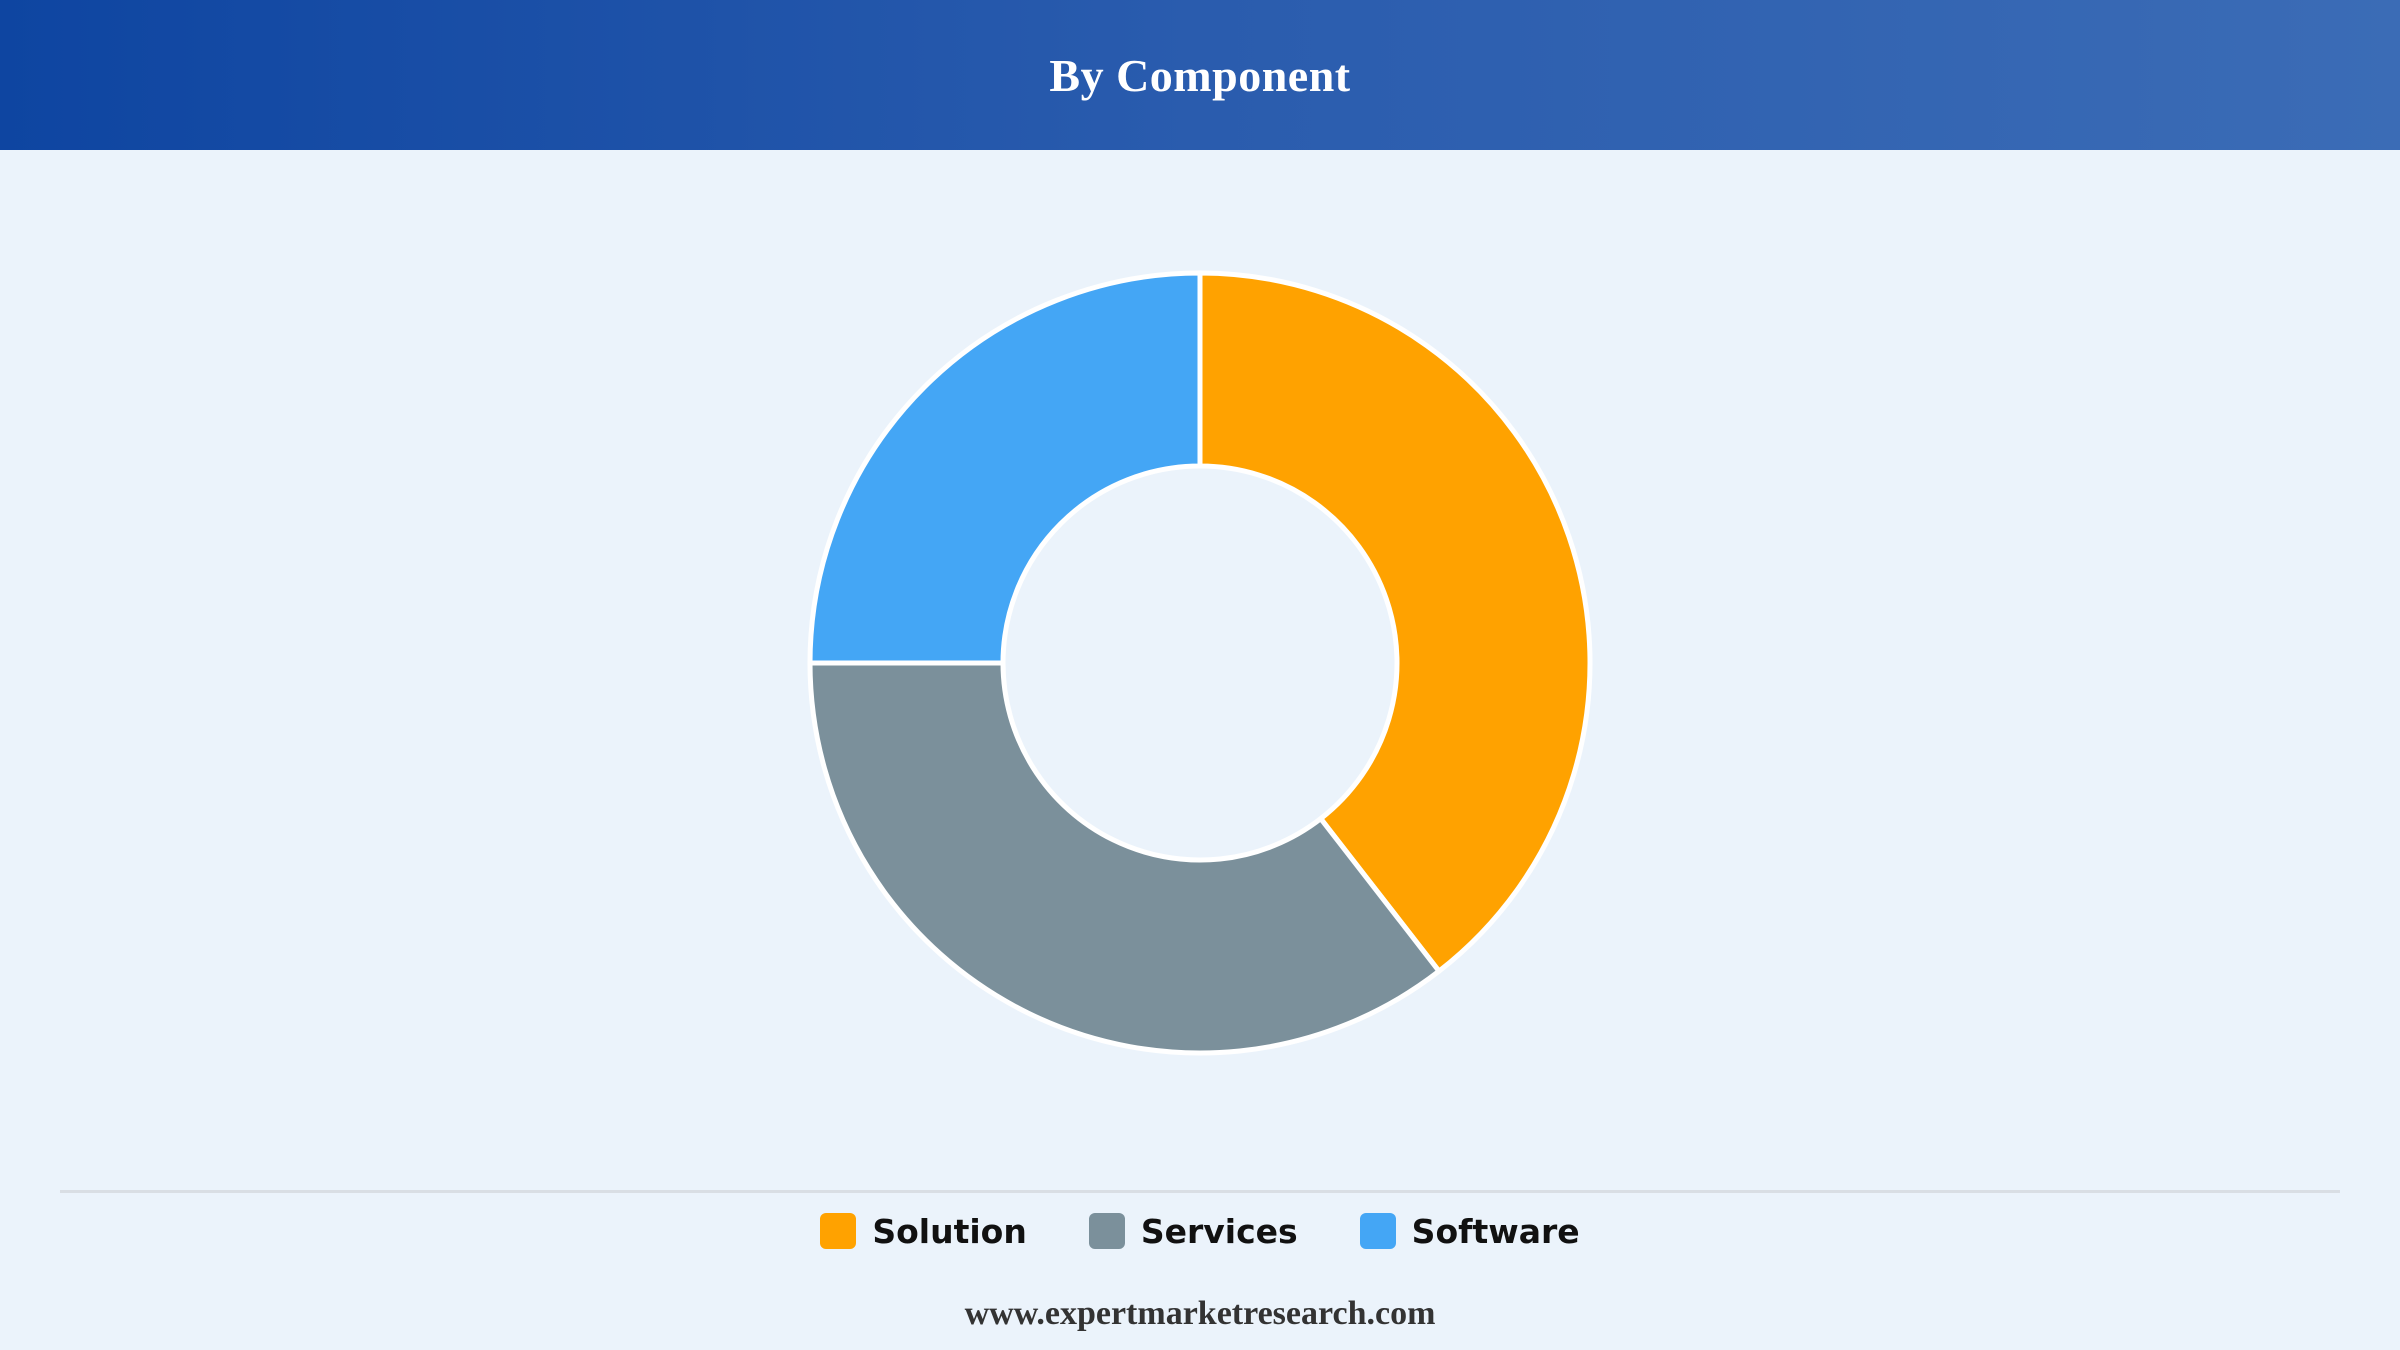 This screenshot has height=1350, width=2400. Describe the element at coordinates (1377, 1231) in the screenshot. I see `legend-swatch-software` at that location.